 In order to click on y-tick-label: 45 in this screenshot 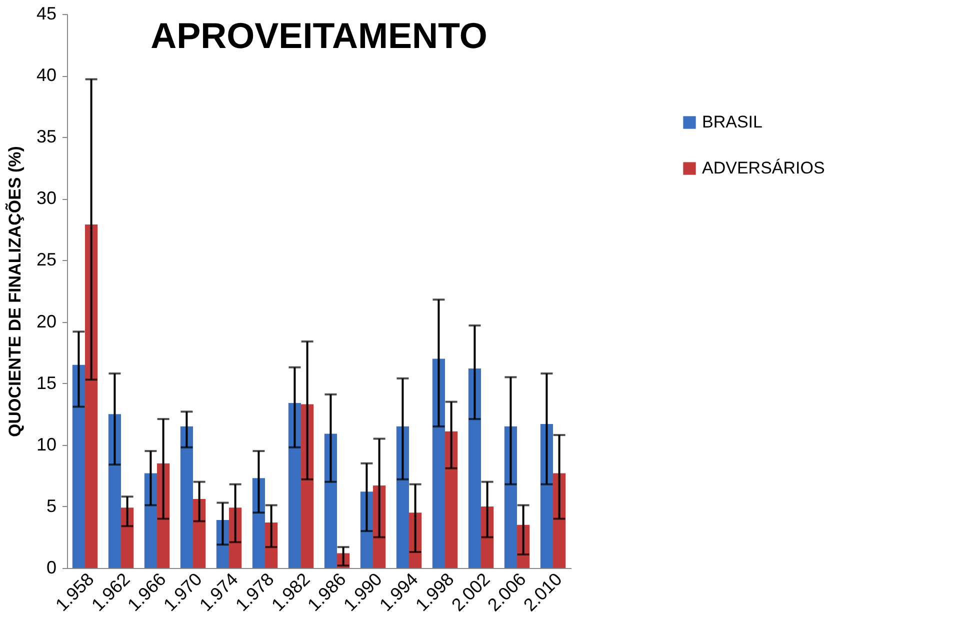, I will do `click(46, 14)`.